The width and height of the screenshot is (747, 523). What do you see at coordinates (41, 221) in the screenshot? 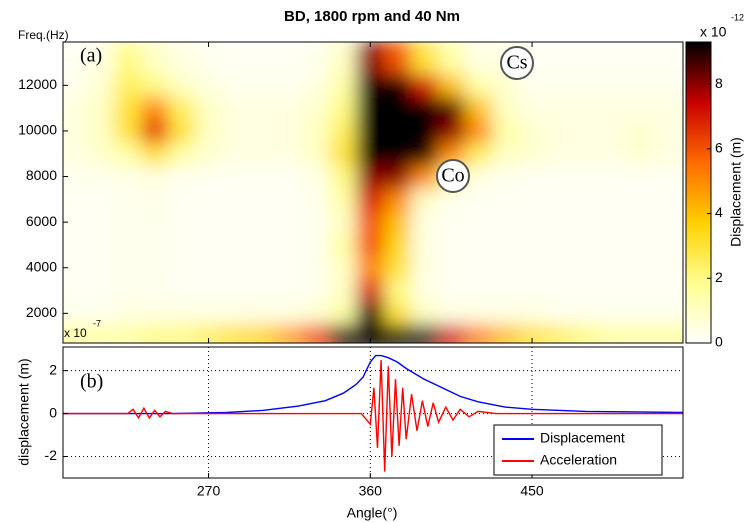
I see `y-tick-label: 6000` at bounding box center [41, 221].